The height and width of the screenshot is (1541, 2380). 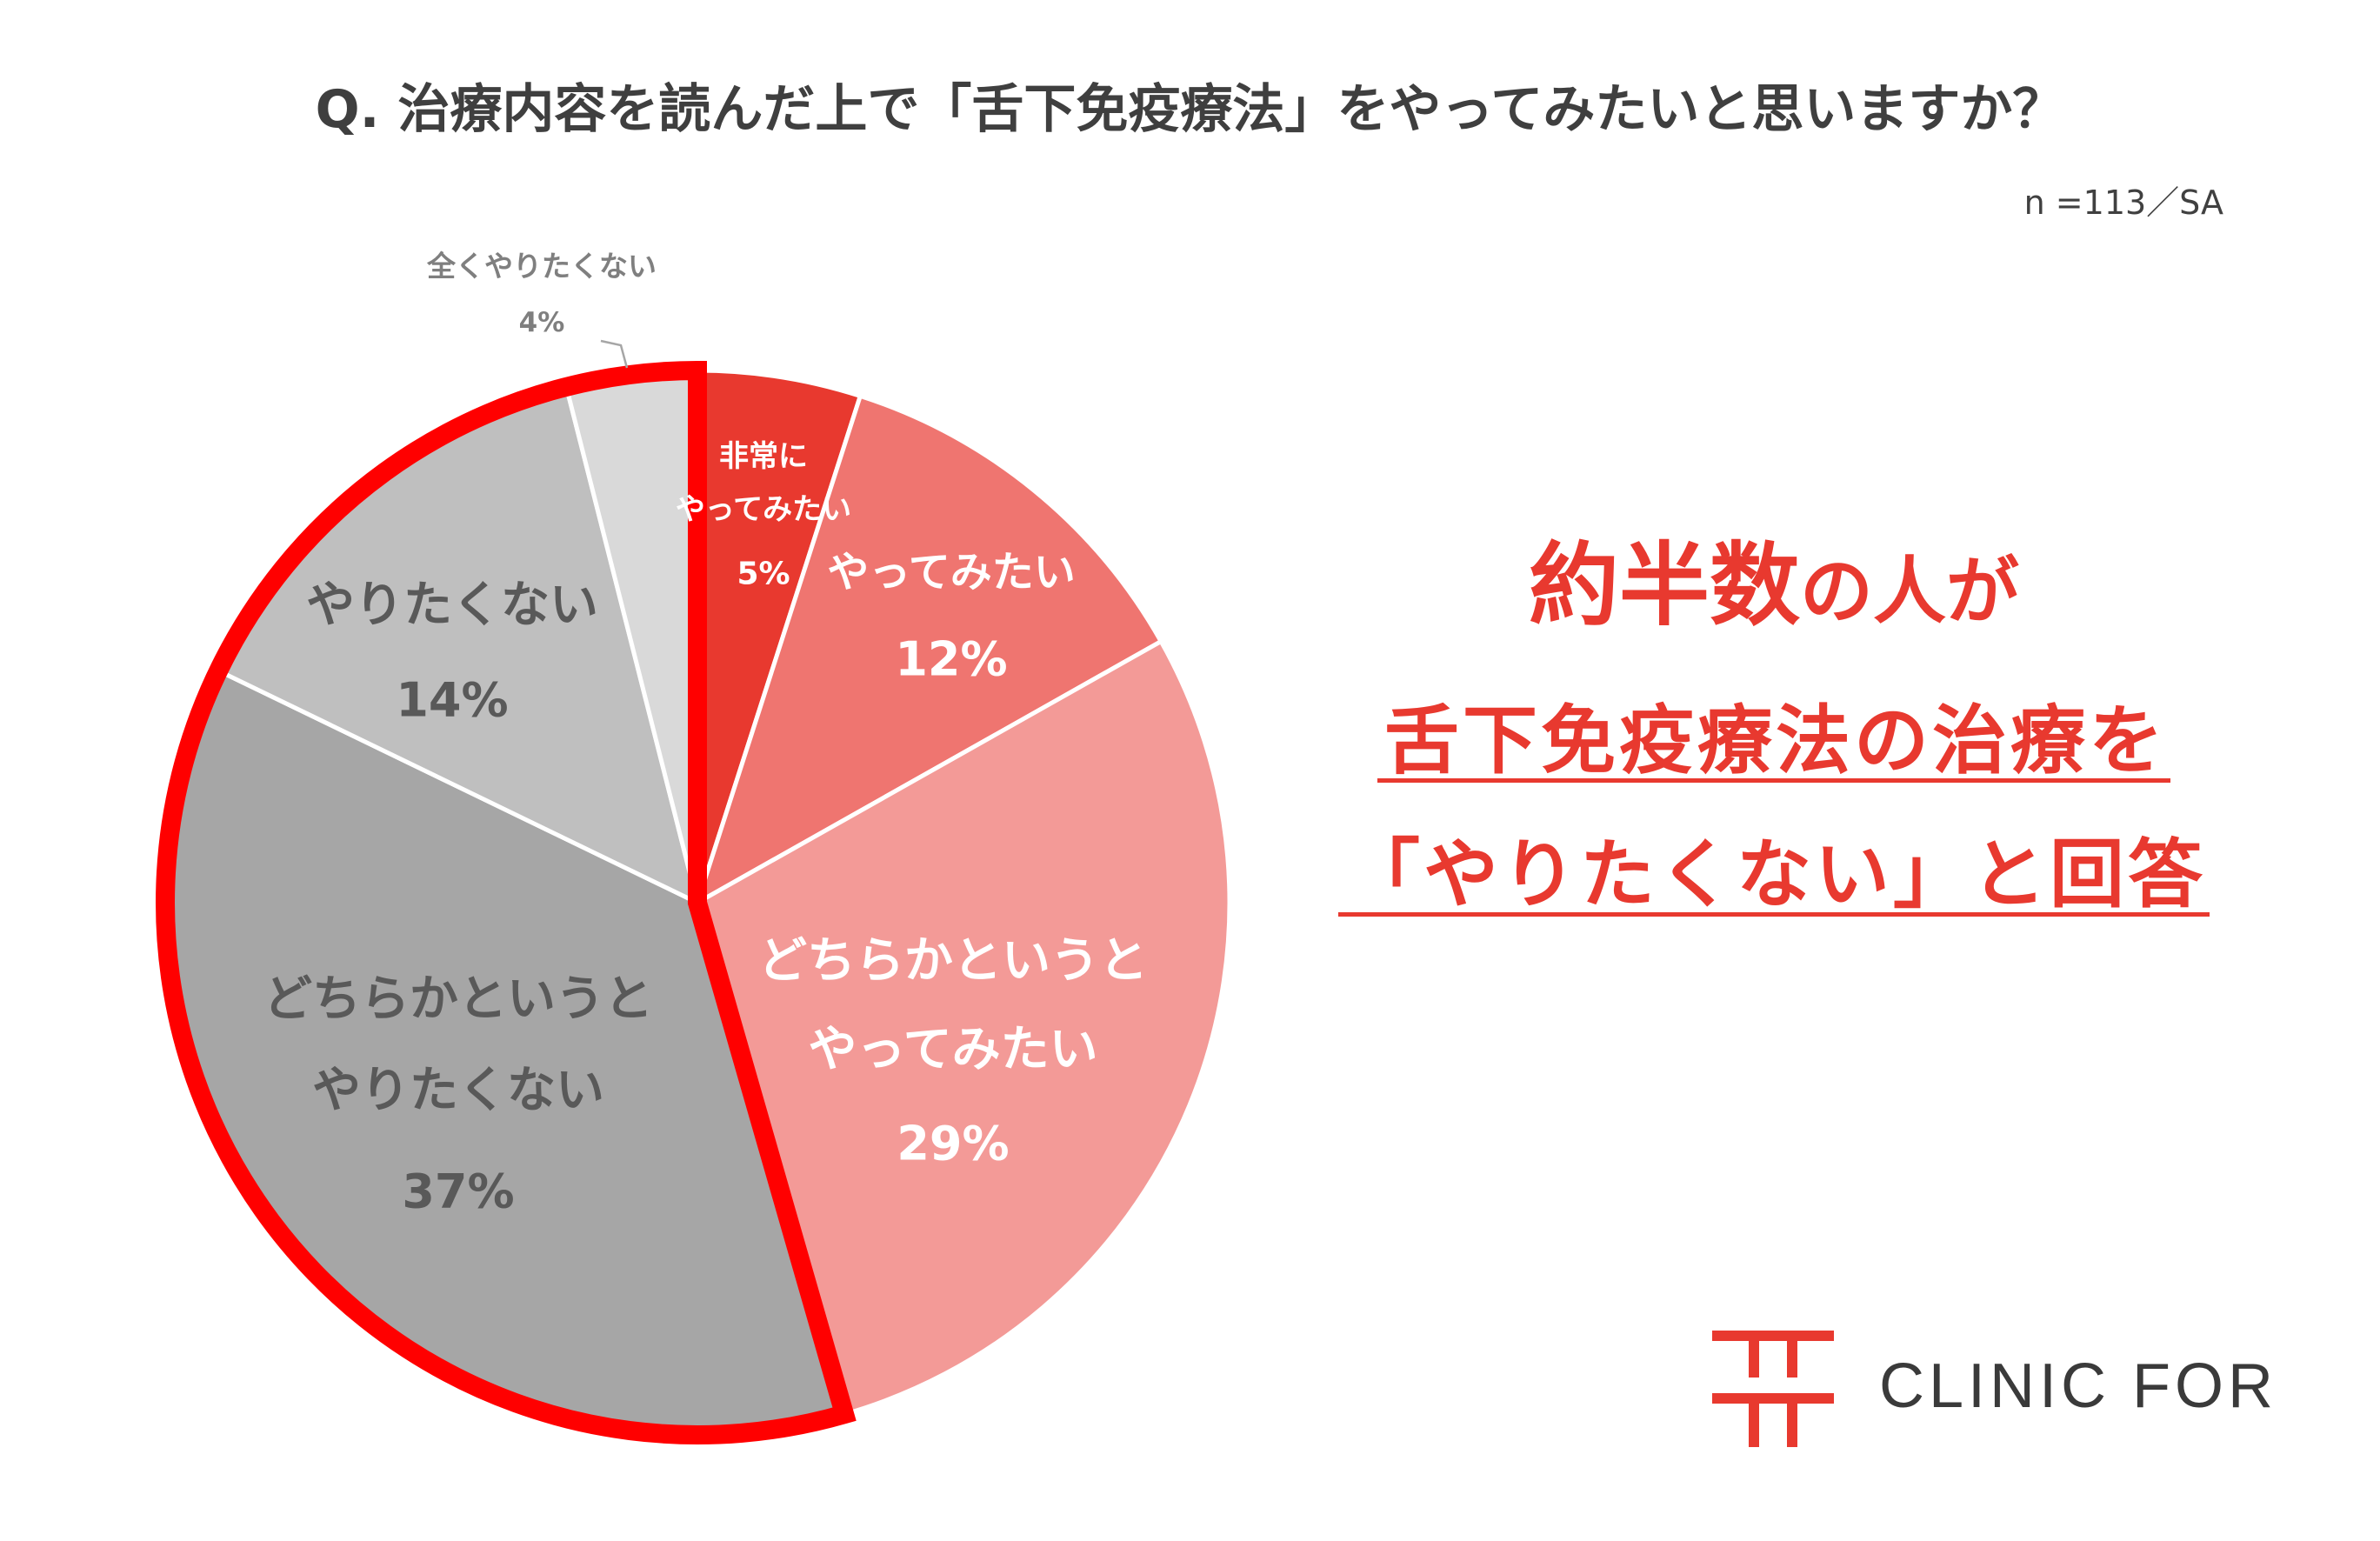 I want to click on callout-line-3: 「やりたくない」と回答, so click(x=1774, y=877).